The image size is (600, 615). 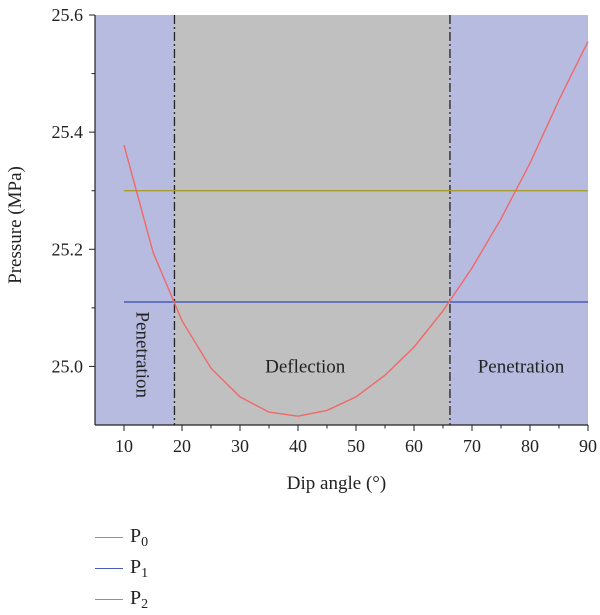 What do you see at coordinates (182, 446) in the screenshot?
I see `x-tick-label-20: 20` at bounding box center [182, 446].